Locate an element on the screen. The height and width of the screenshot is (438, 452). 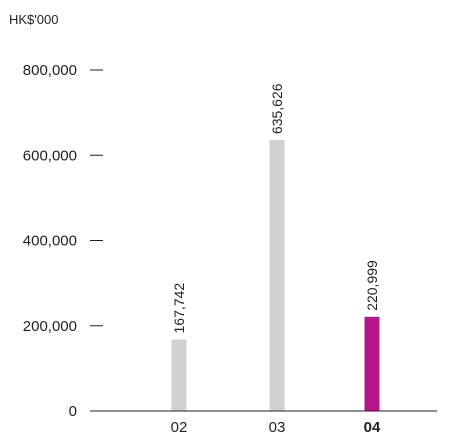
x-axis: 02 03 04 is located at coordinates (276, 427).